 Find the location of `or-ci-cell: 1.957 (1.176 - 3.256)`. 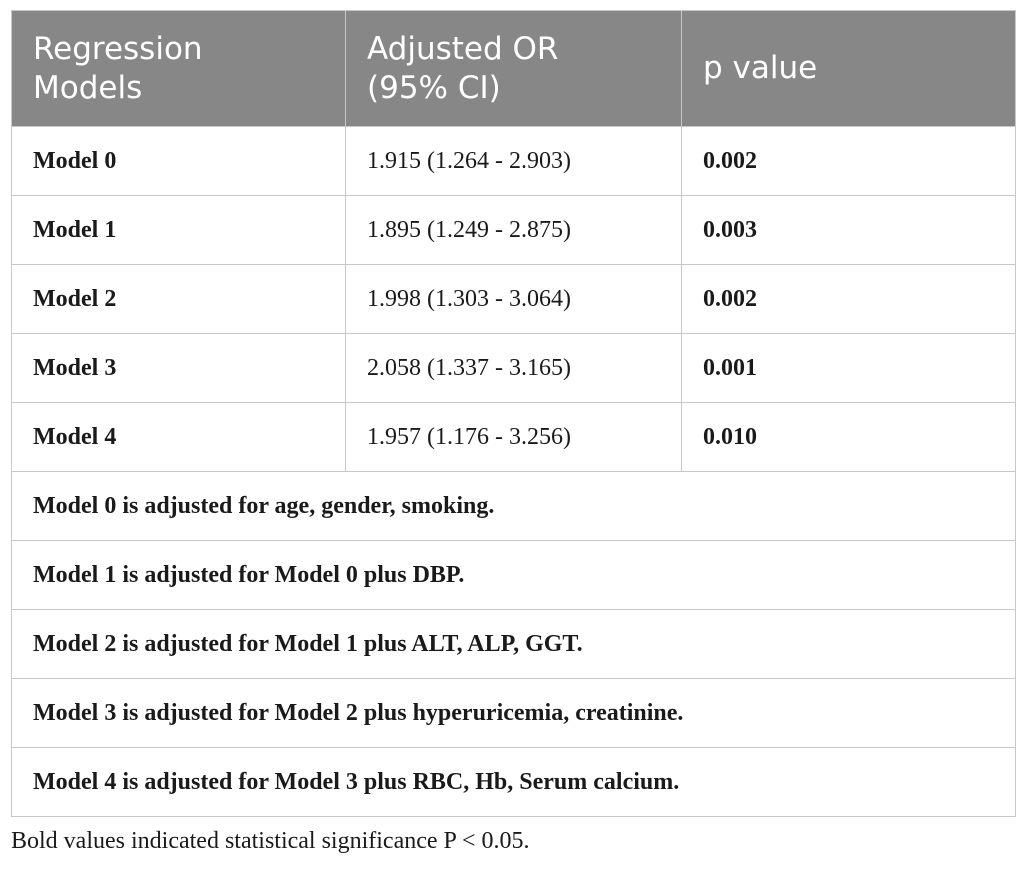

or-ci-cell: 1.957 (1.176 - 3.256) is located at coordinates (513, 437).